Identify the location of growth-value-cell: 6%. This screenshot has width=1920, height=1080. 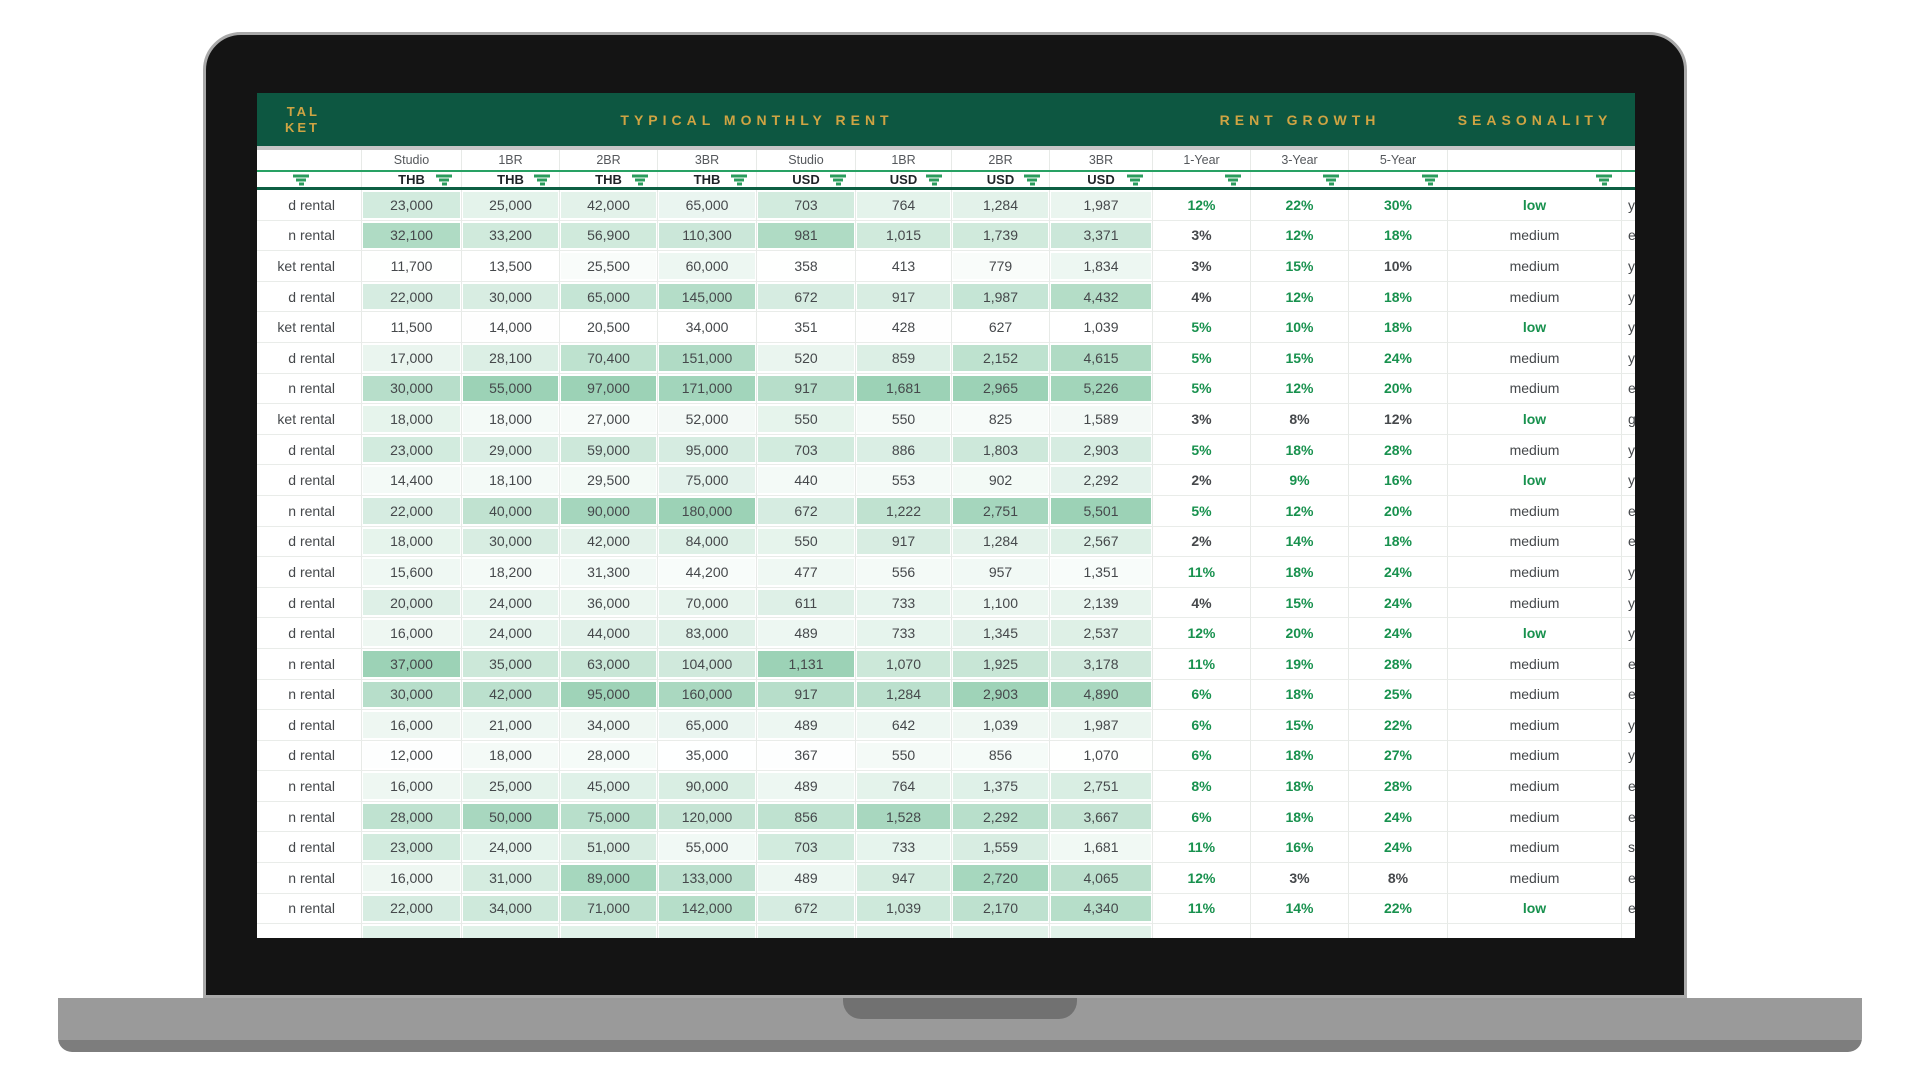
(1202, 725).